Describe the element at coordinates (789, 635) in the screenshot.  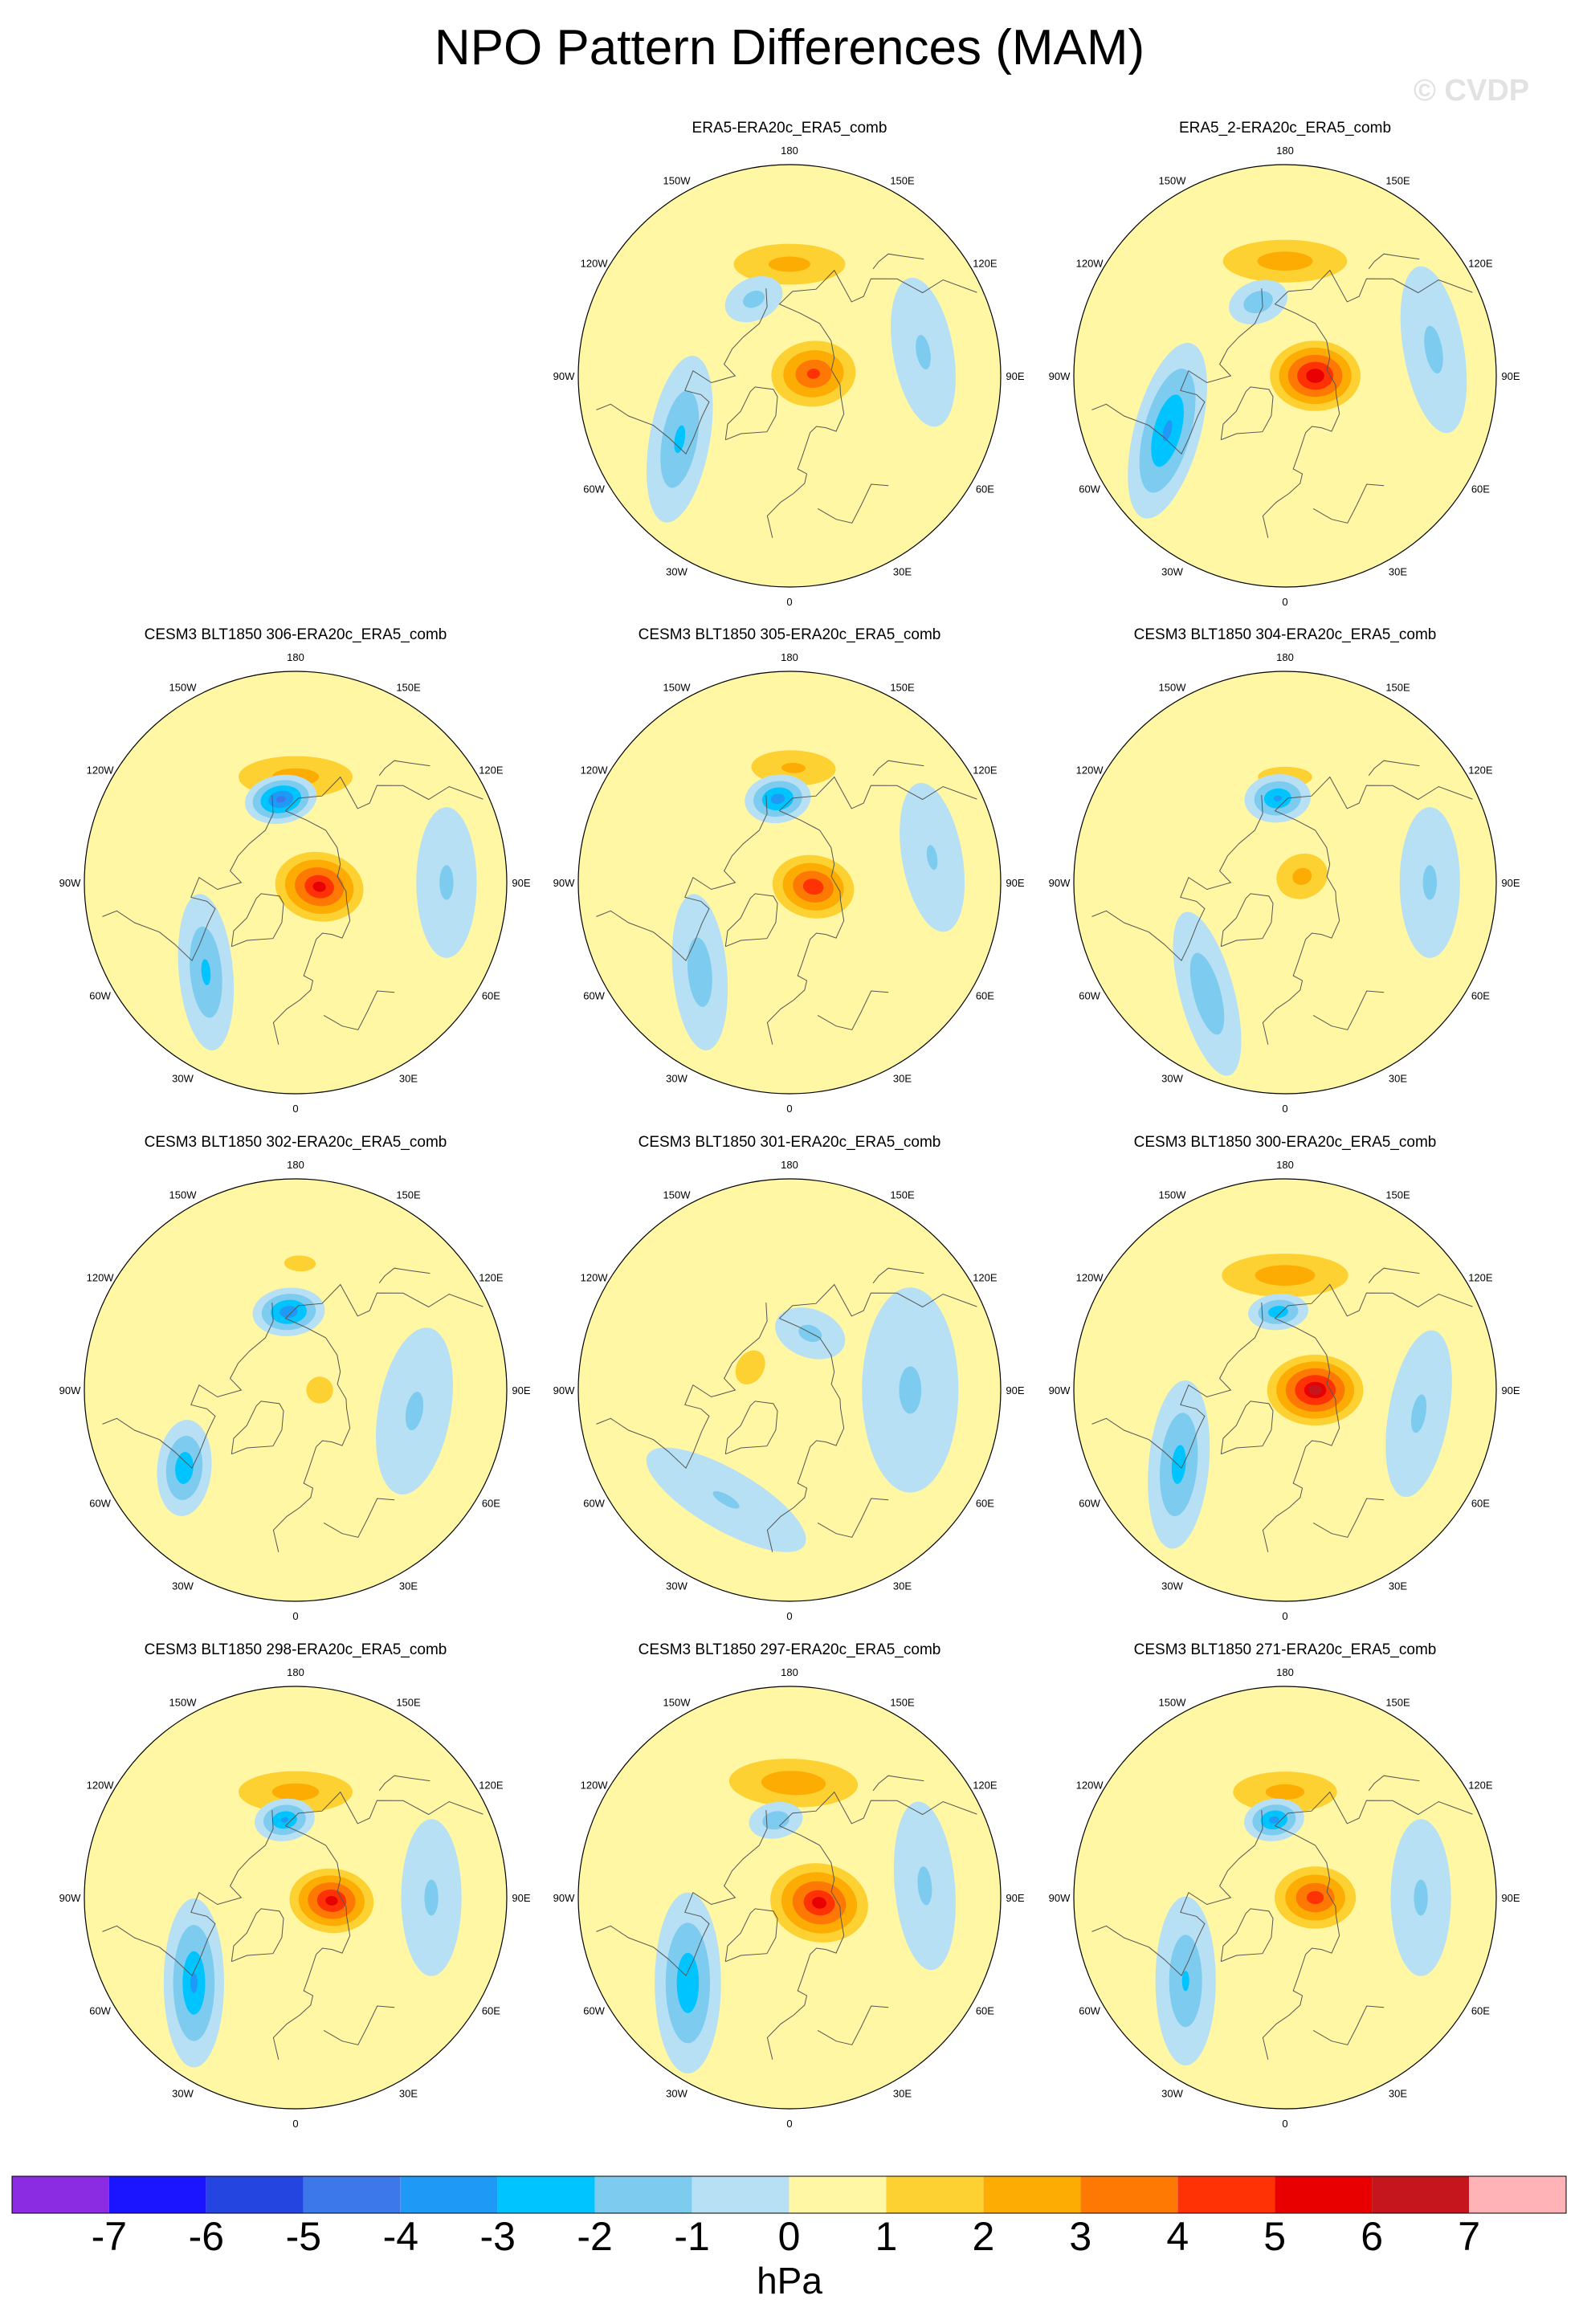
I see `panel-title: CESM3 BLT1850 305-ERA20c_ERA5_comb` at that location.